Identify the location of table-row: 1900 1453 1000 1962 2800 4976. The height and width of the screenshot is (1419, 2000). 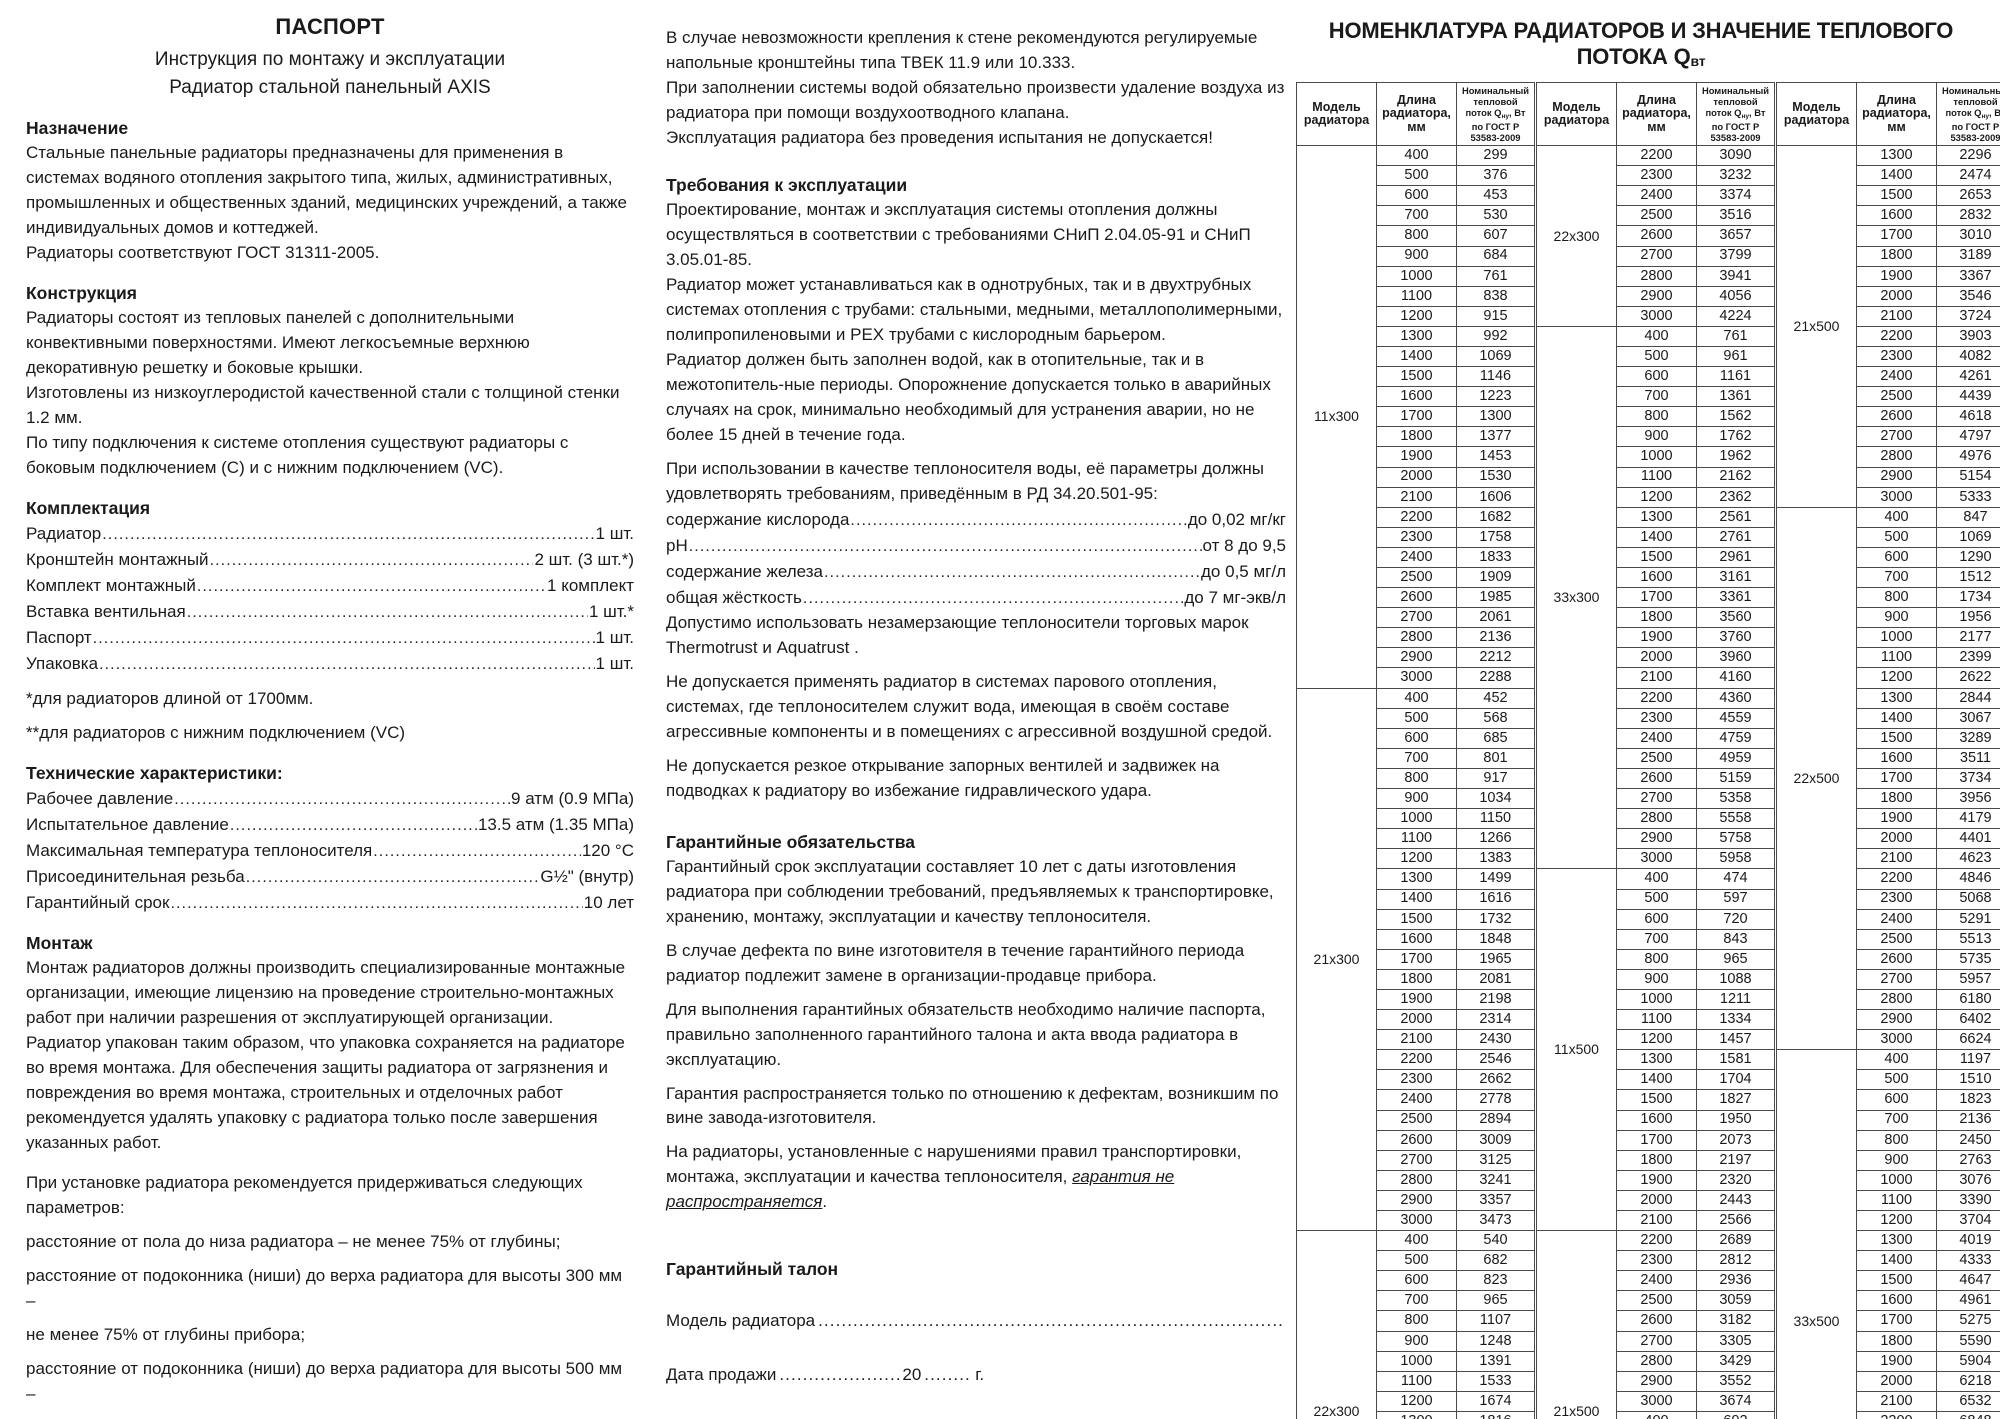
(1648, 457).